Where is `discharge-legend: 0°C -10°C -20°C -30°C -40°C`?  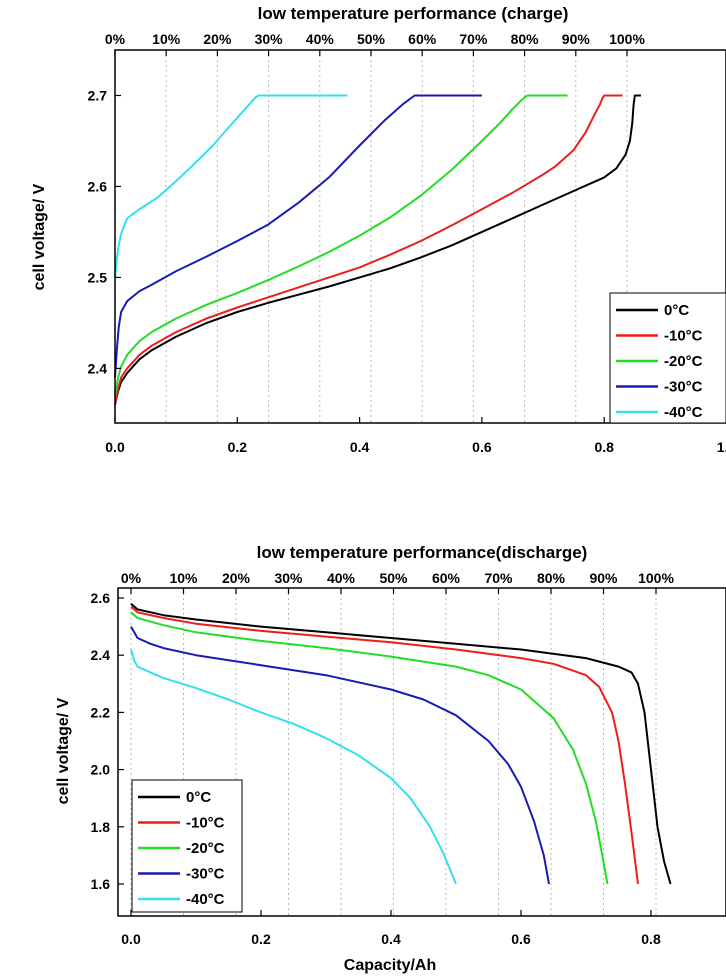
discharge-legend: 0°C -10°C -20°C -30°C -40°C is located at coordinates (187, 846).